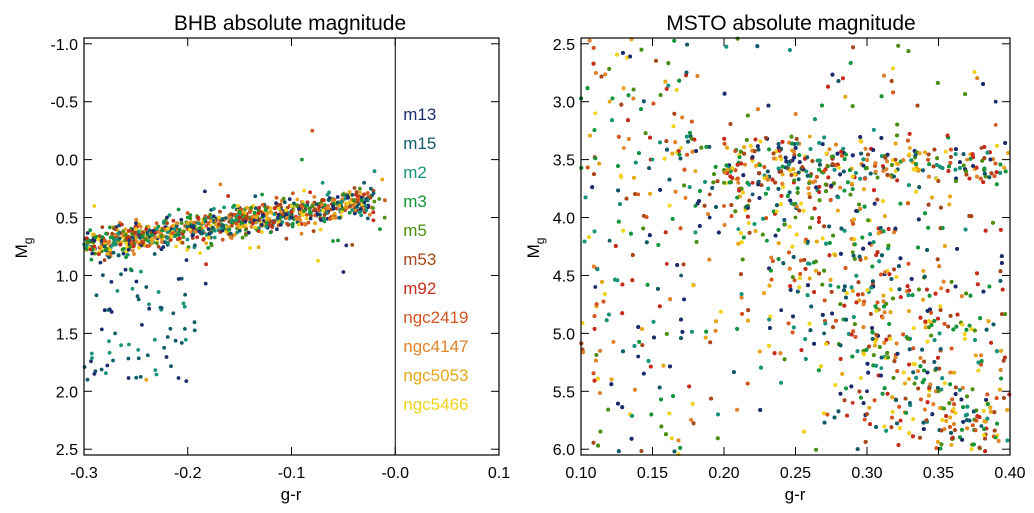 This screenshot has height=513, width=1034. Describe the element at coordinates (21, 251) in the screenshot. I see `bhb-y-axis-label-main: M` at that location.